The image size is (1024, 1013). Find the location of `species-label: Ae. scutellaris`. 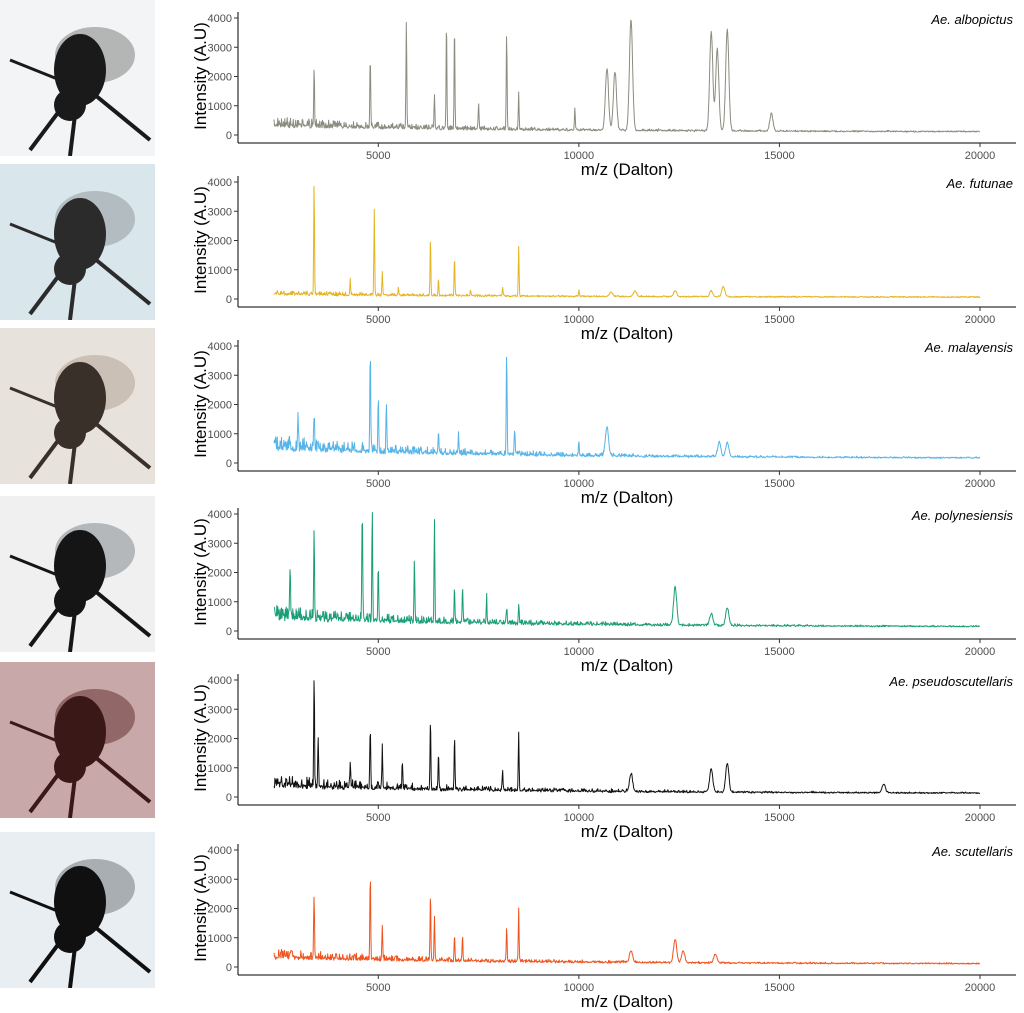

species-label: Ae. scutellaris is located at coordinates (972, 851).